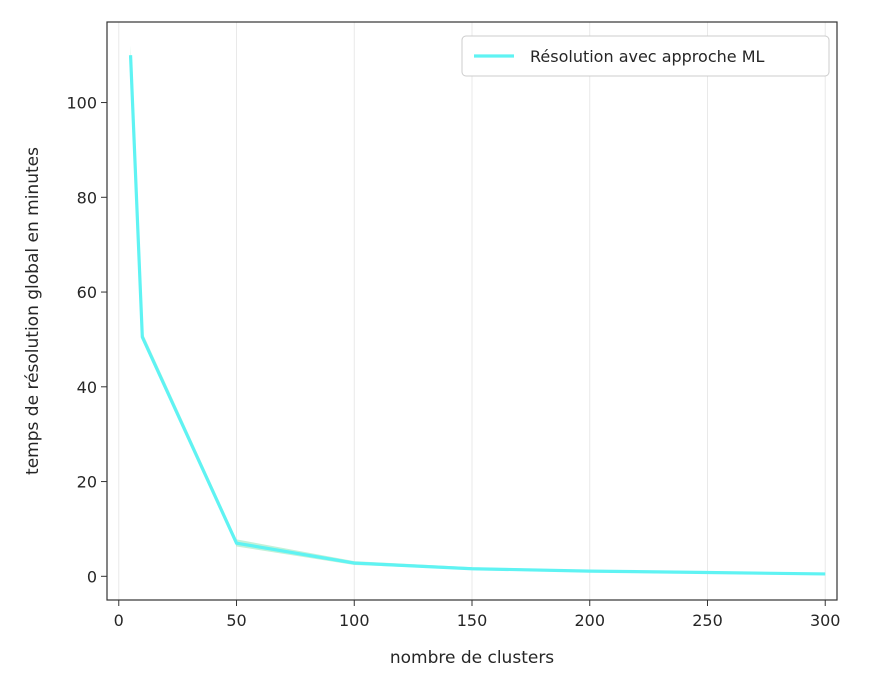 The height and width of the screenshot is (678, 882). I want to click on x-tick-label: 300, so click(825, 620).